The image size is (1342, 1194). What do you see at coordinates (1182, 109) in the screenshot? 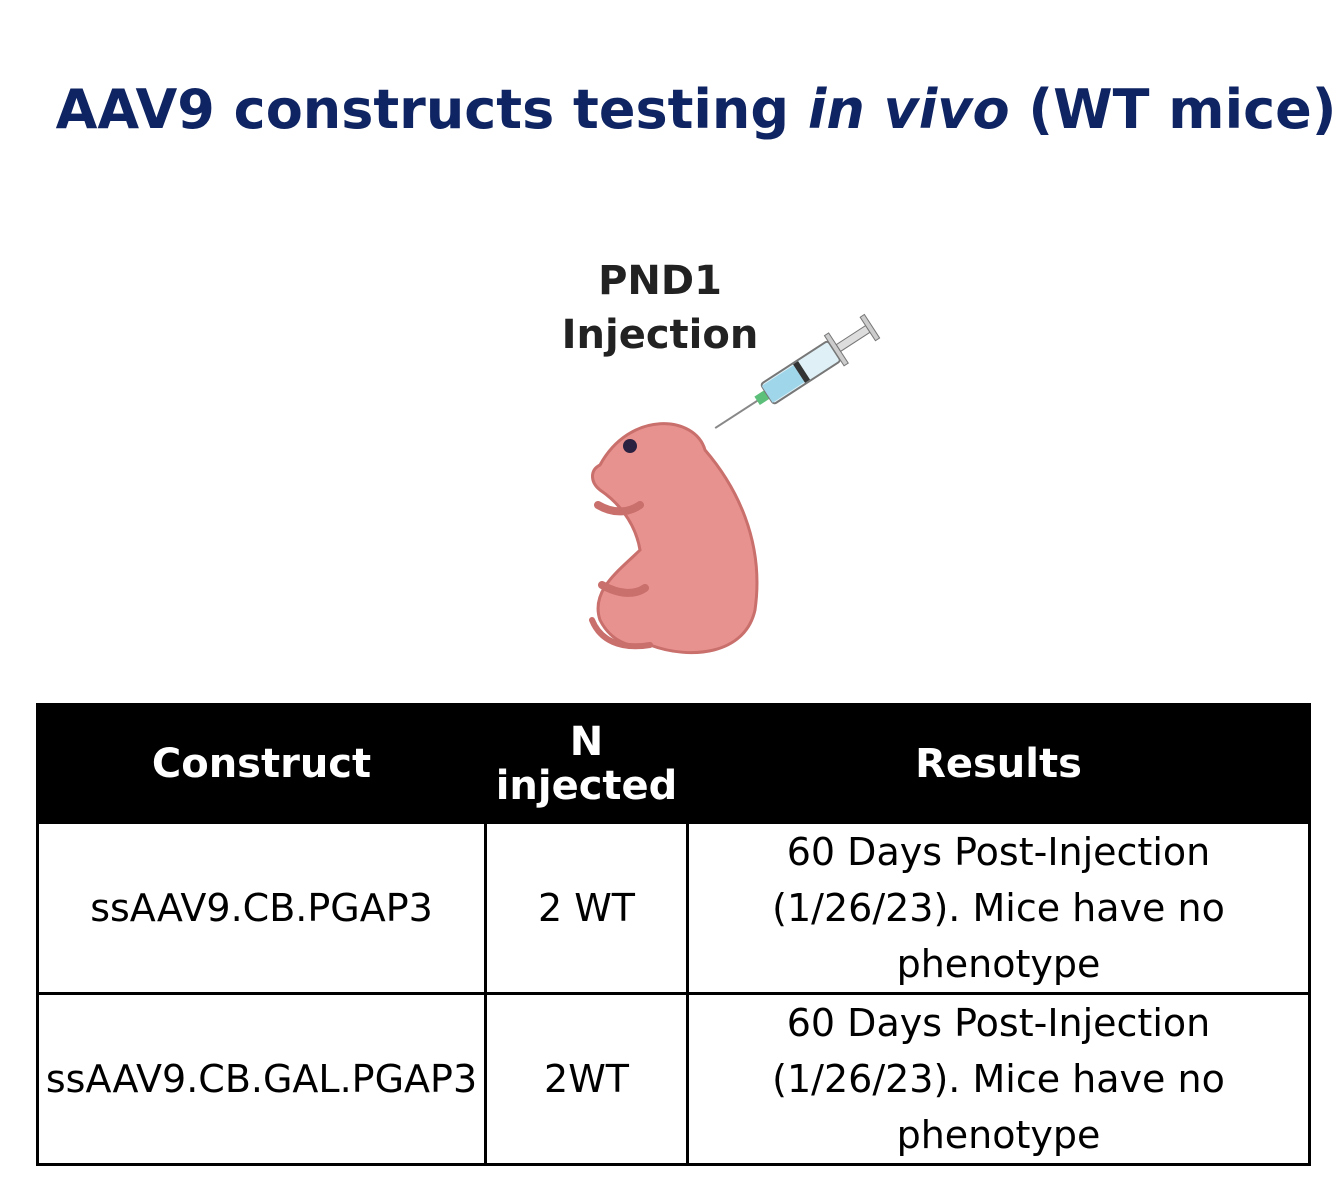
I see `title-text: (WT mice)` at bounding box center [1182, 109].